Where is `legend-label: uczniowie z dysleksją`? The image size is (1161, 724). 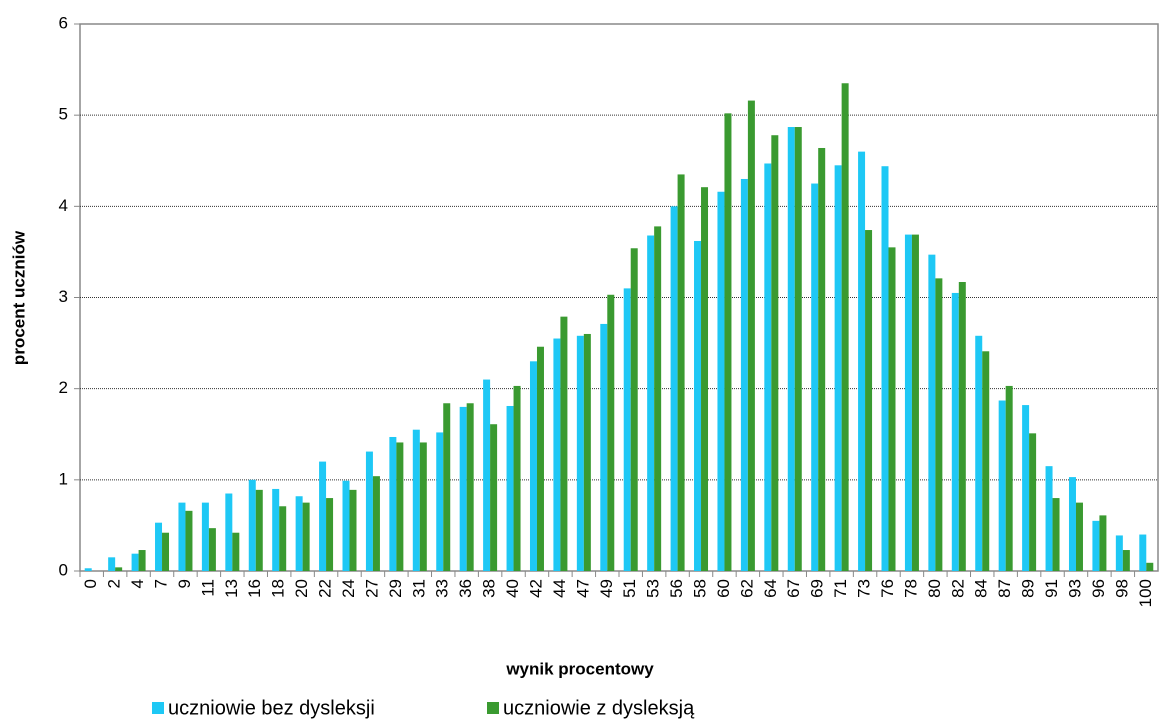
legend-label: uczniowie z dysleksją is located at coordinates (599, 708).